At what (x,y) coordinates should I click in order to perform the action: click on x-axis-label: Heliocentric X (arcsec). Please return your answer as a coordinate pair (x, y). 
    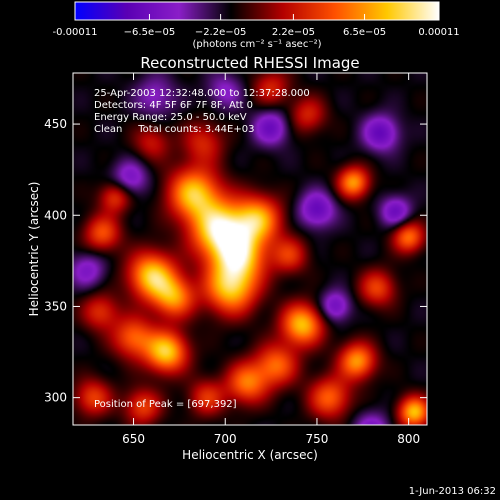
    Looking at the image, I should click on (250, 455).